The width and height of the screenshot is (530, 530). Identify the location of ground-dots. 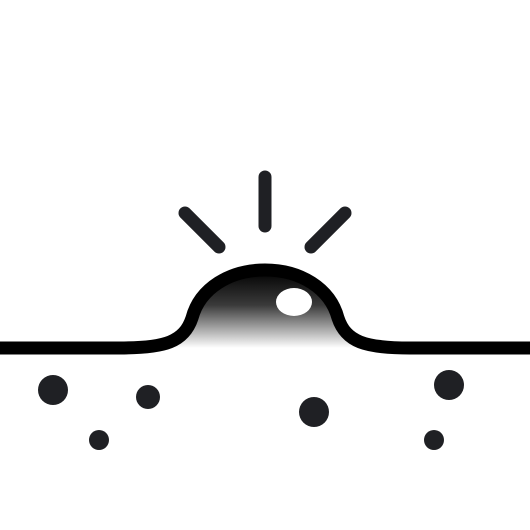
(251, 410).